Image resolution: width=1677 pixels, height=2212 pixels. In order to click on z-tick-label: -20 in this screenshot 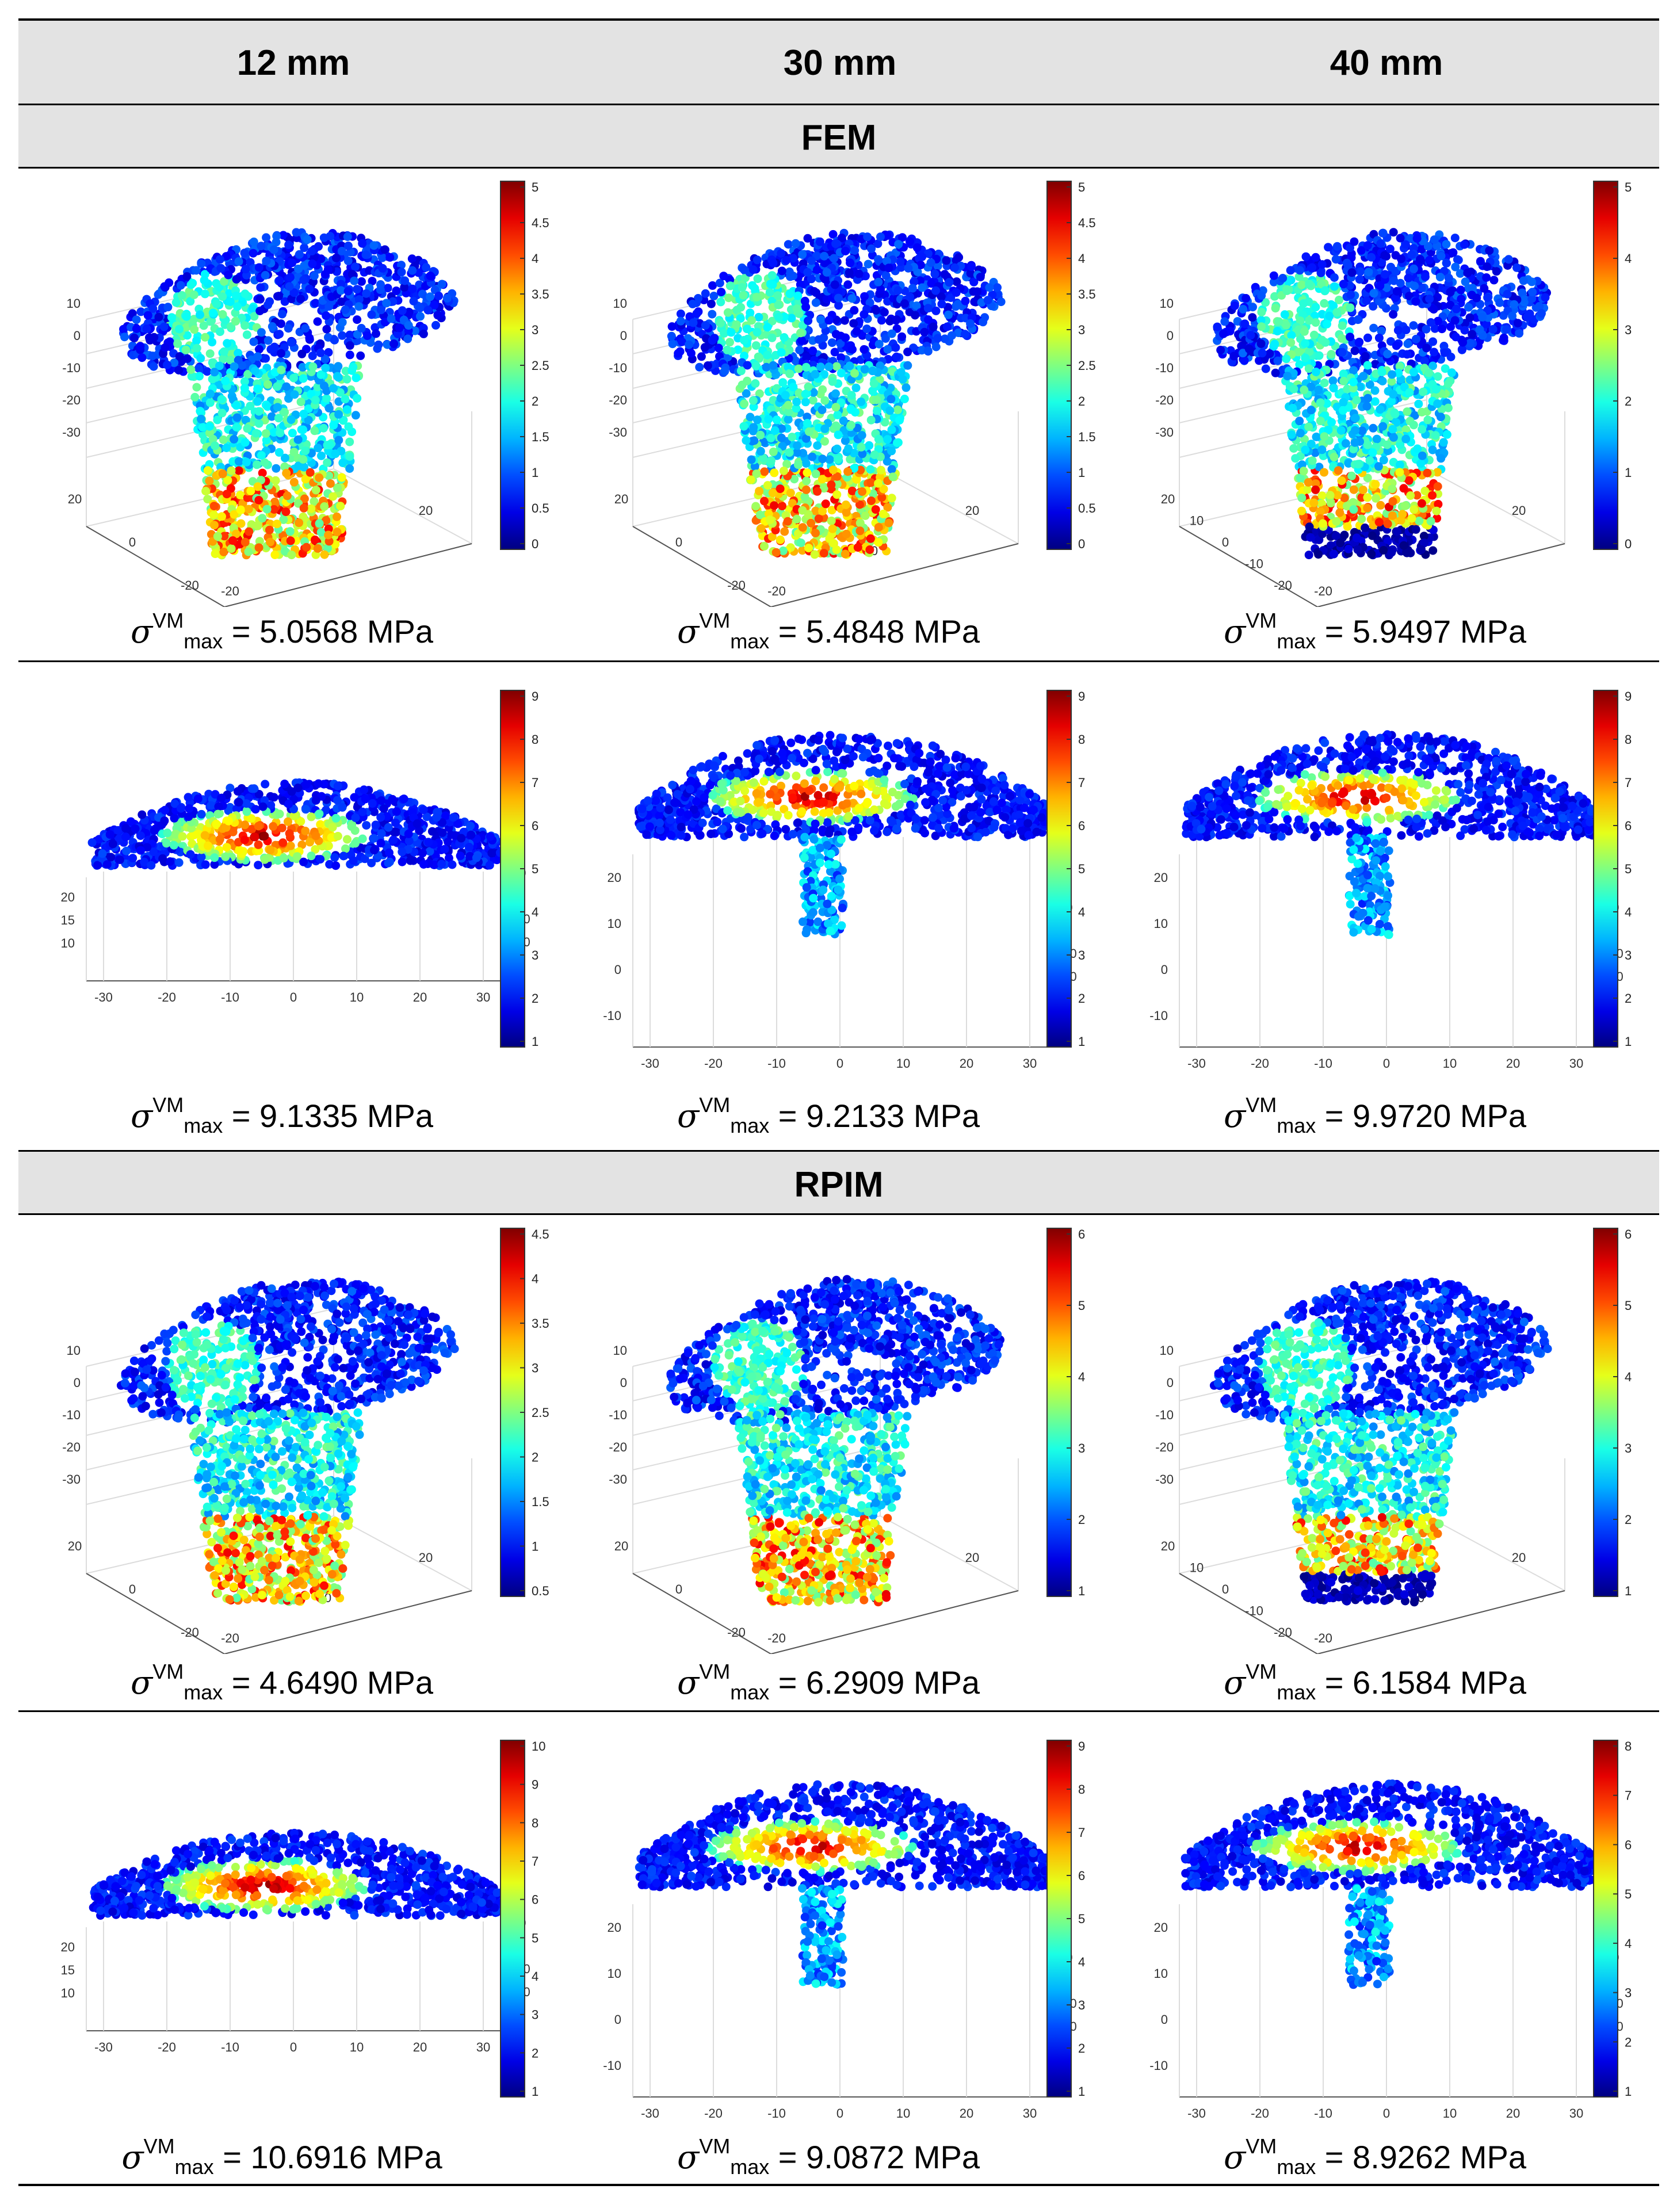, I will do `click(1165, 400)`.